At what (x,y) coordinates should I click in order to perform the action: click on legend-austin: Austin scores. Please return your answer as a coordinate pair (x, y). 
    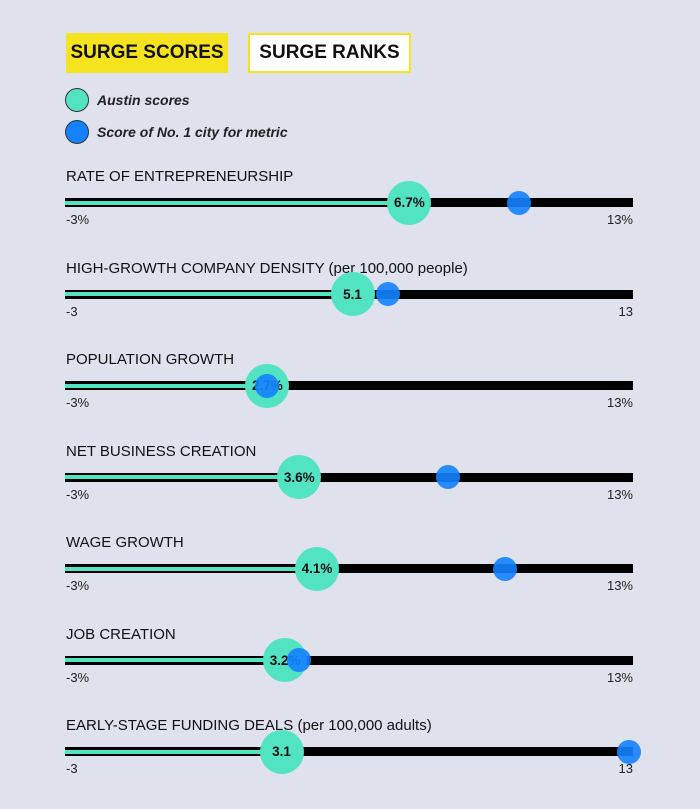
    Looking at the image, I should click on (127, 100).